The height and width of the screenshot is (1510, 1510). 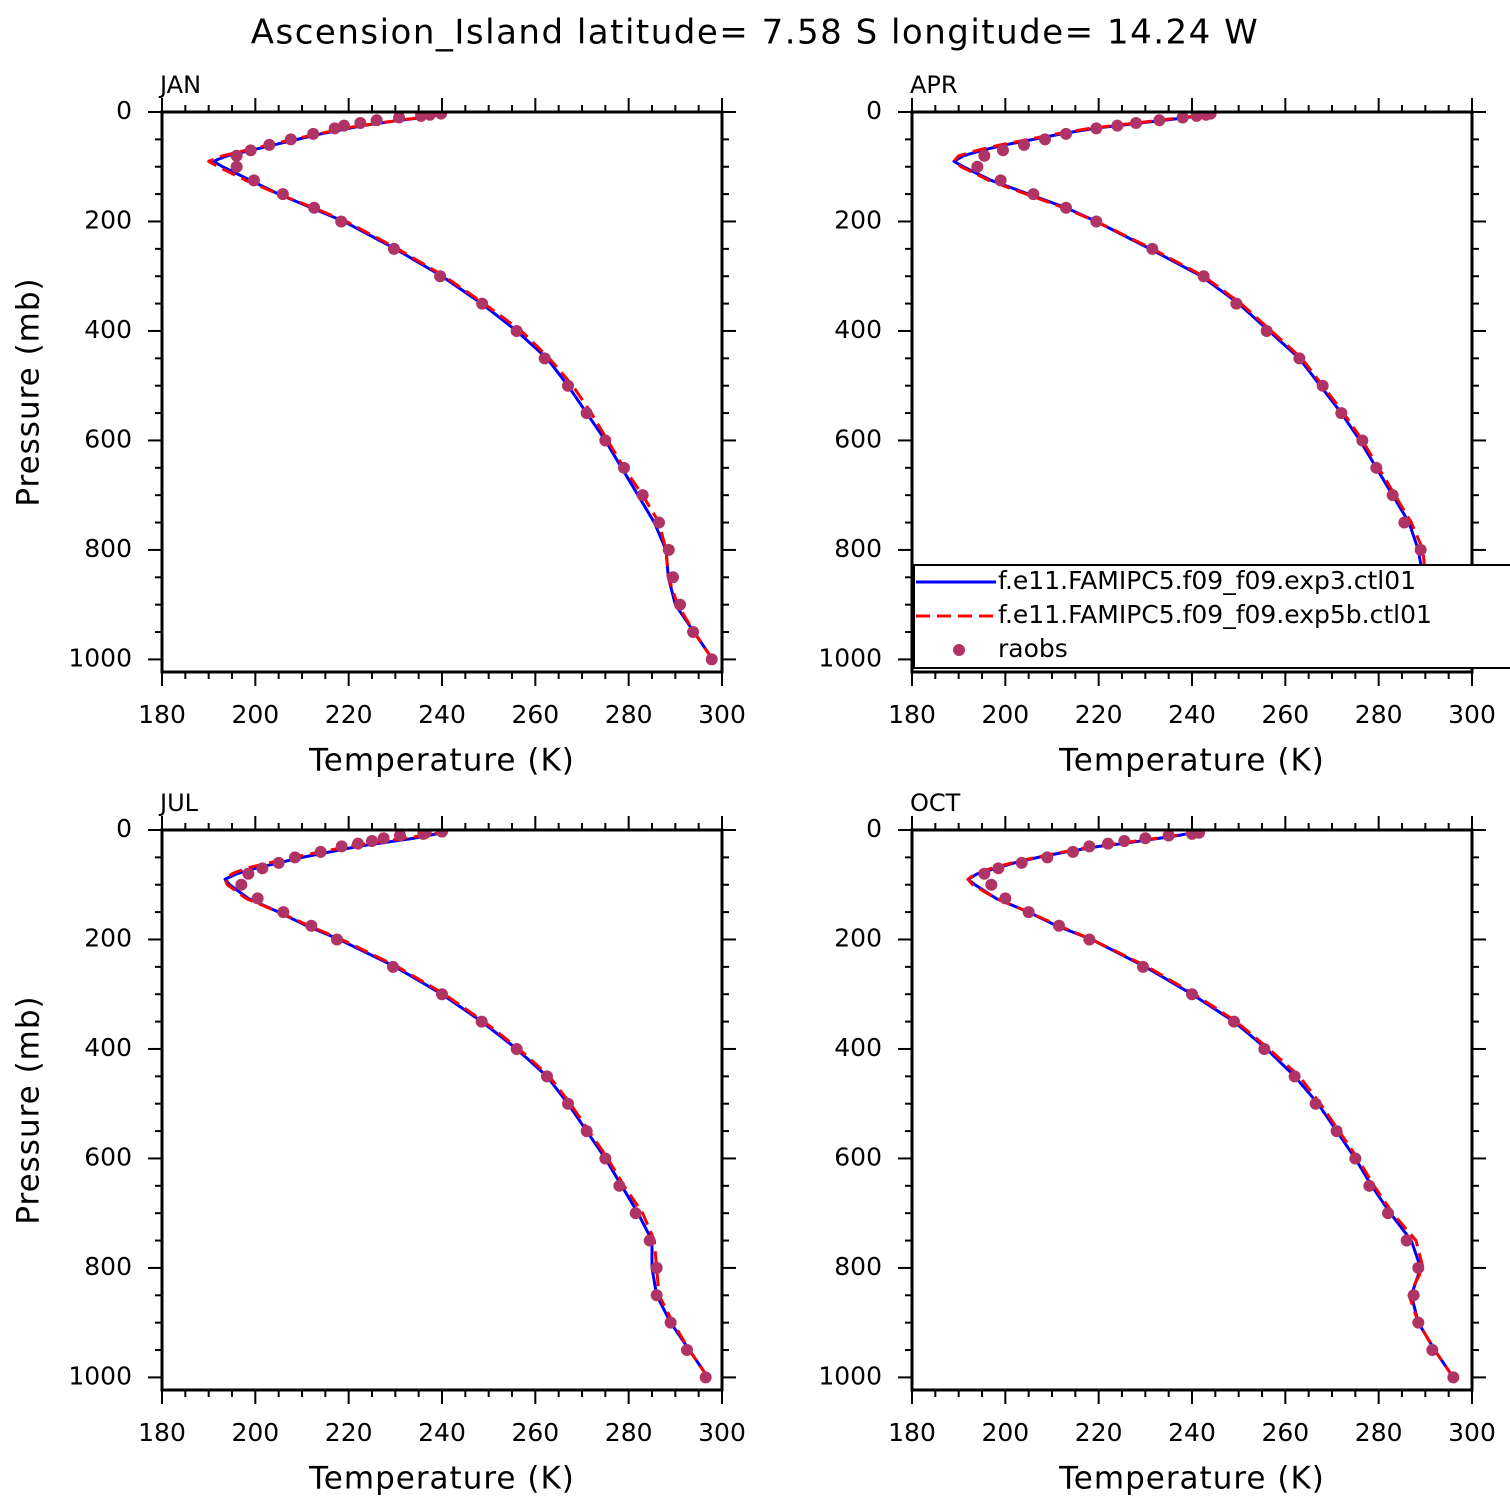 What do you see at coordinates (179, 85) in the screenshot?
I see `panel-title: JAN` at bounding box center [179, 85].